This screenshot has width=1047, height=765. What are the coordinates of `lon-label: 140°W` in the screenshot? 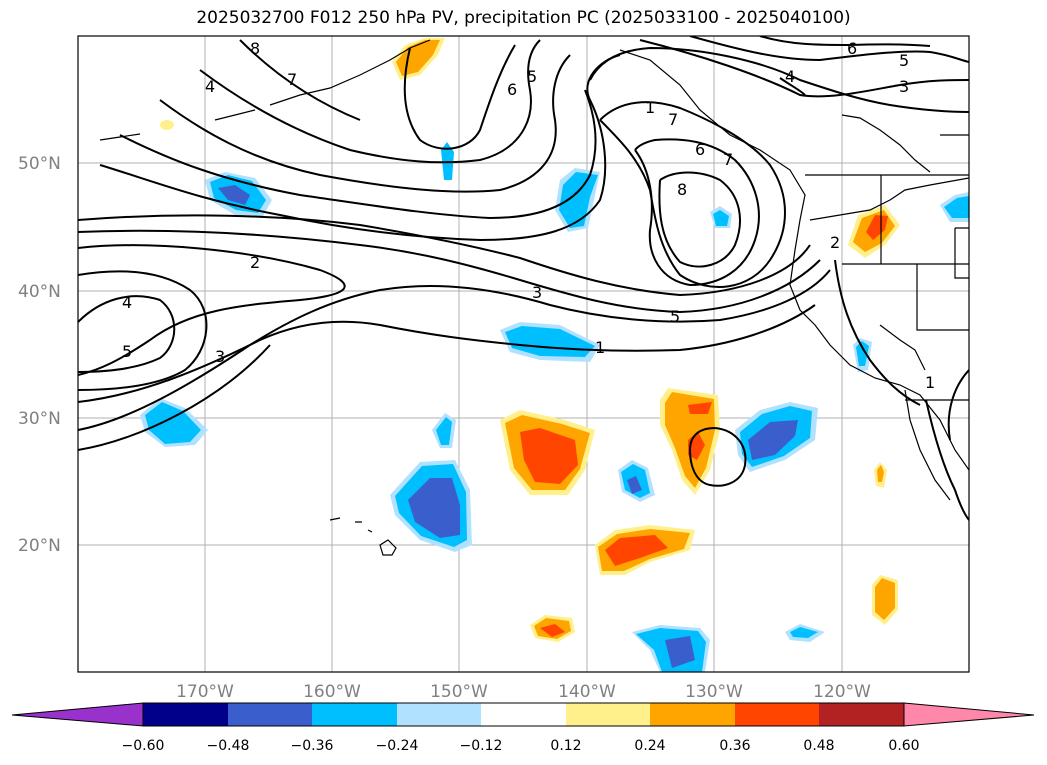 It's located at (587, 692).